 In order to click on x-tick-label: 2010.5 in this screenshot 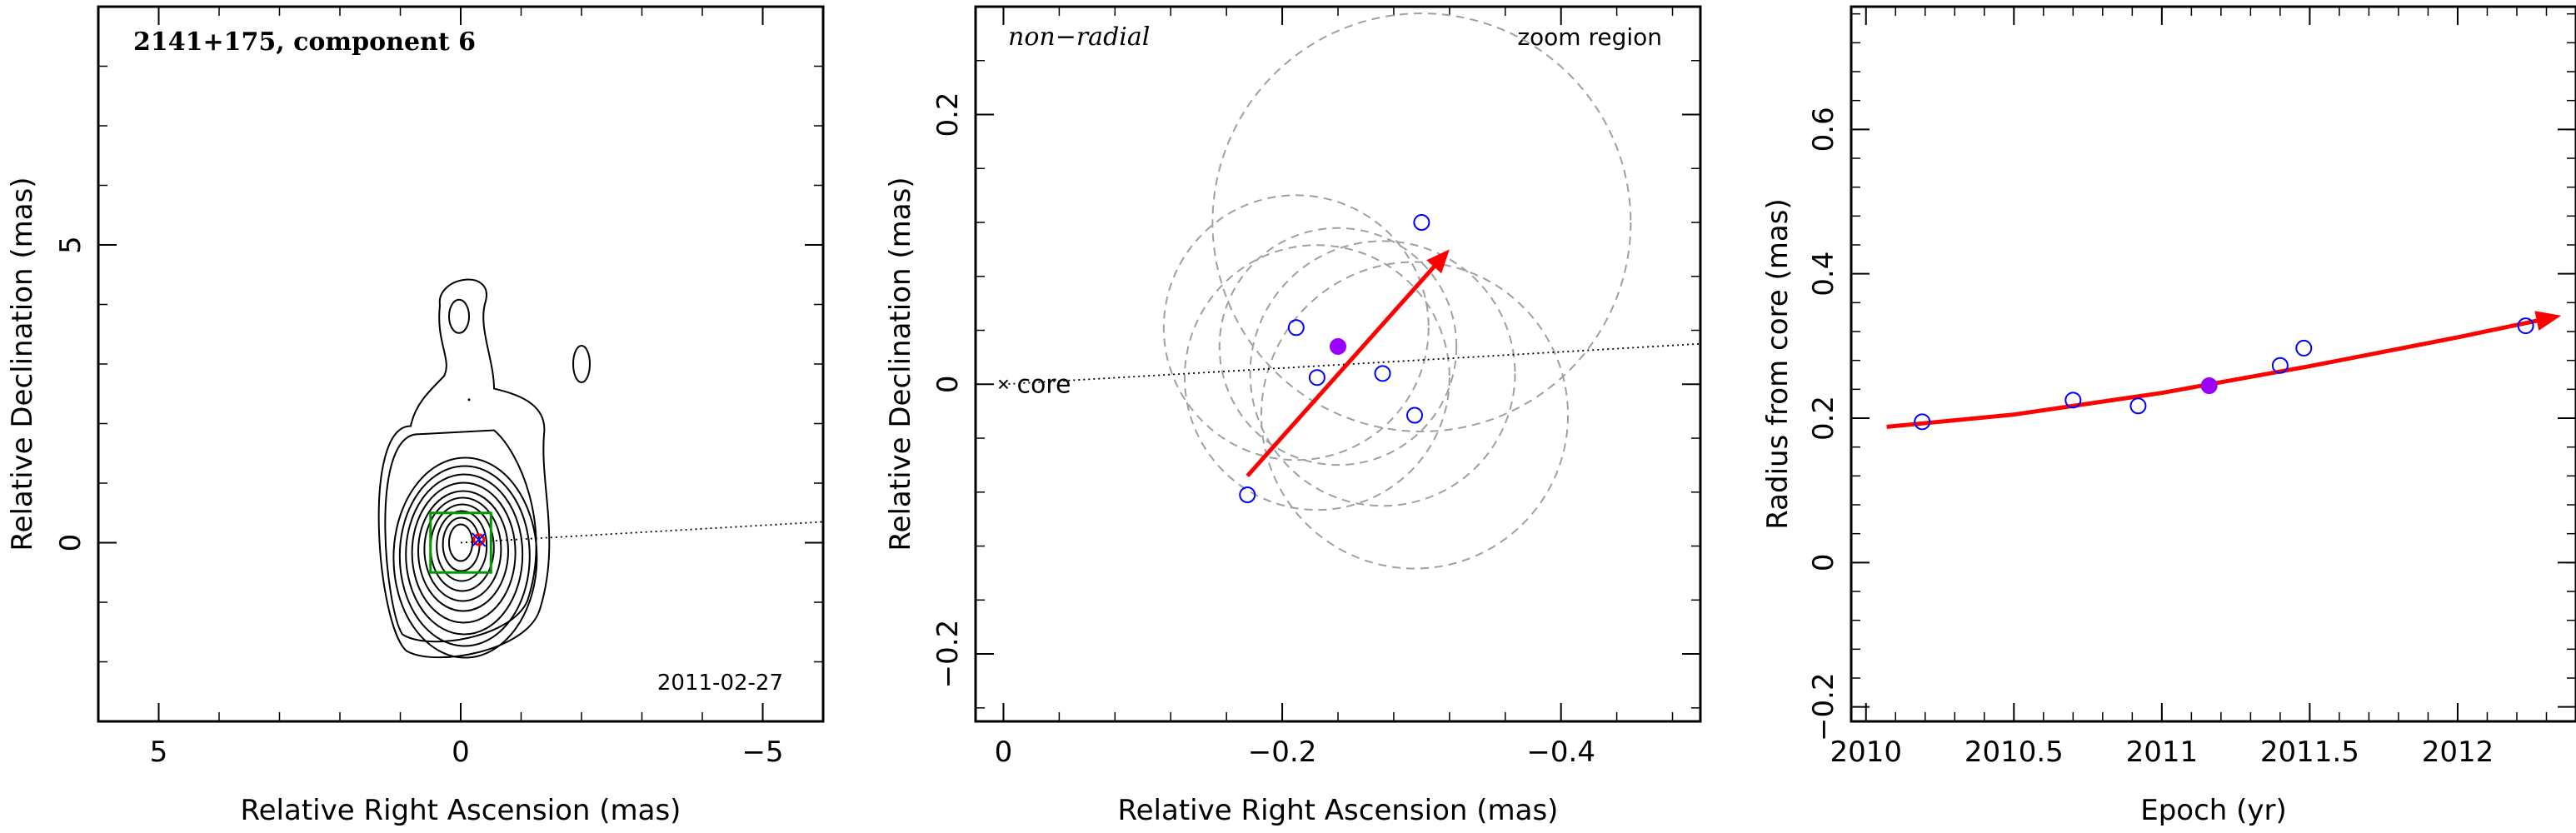, I will do `click(2014, 752)`.